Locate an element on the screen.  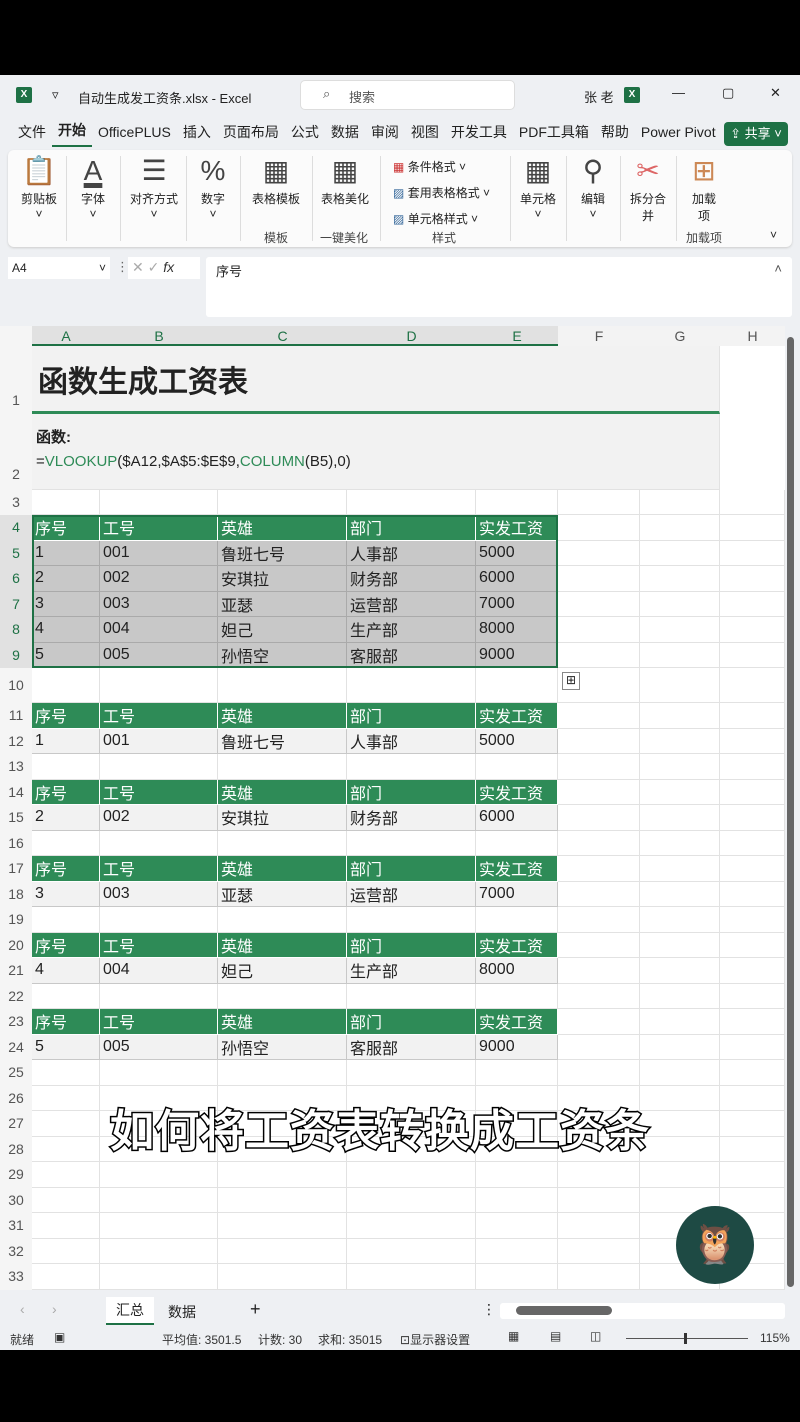
addin-button: ⊞ 加载项 is located at coordinates (704, 187).